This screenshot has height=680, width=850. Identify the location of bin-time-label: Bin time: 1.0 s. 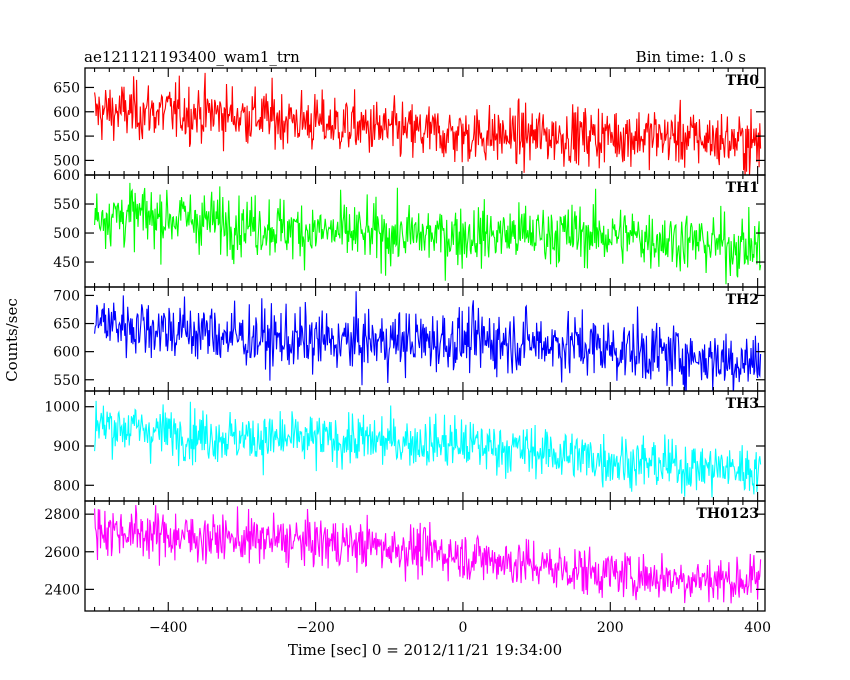
(691, 57).